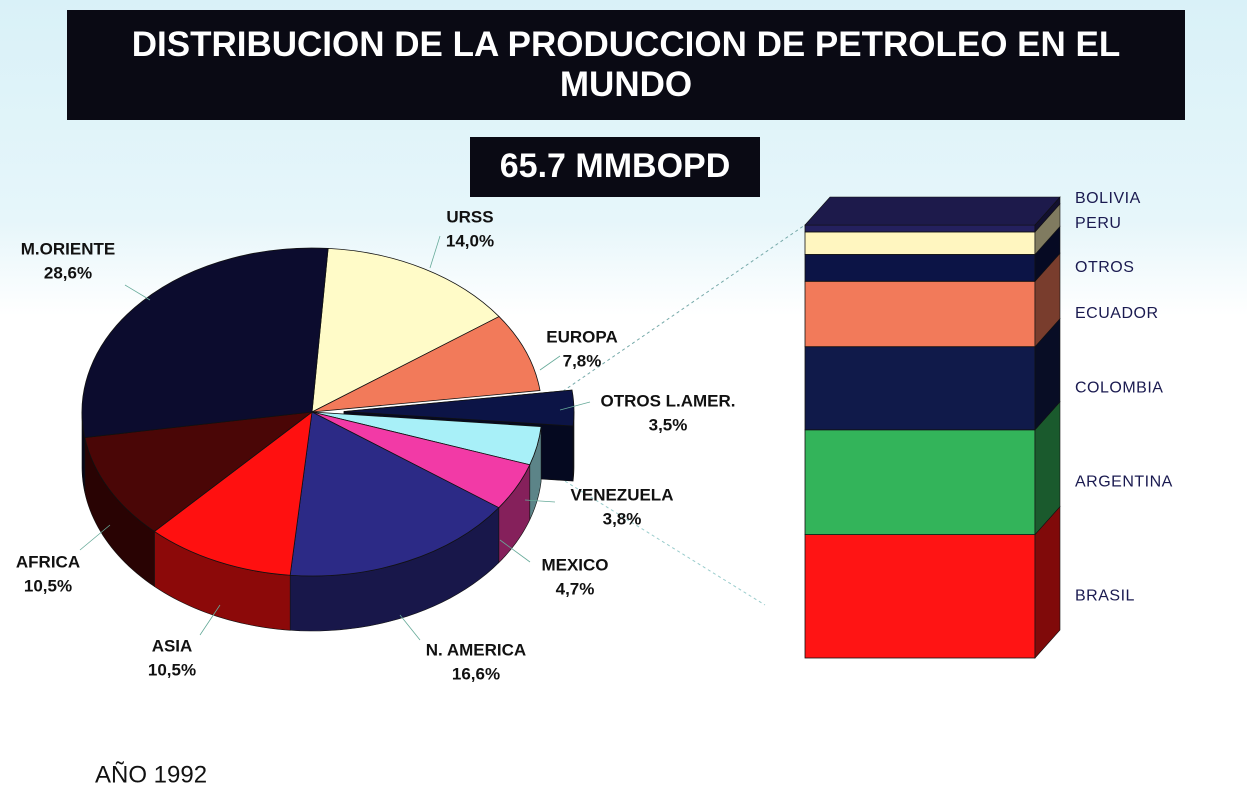  I want to click on slice-label: AFRICA, so click(48, 561).